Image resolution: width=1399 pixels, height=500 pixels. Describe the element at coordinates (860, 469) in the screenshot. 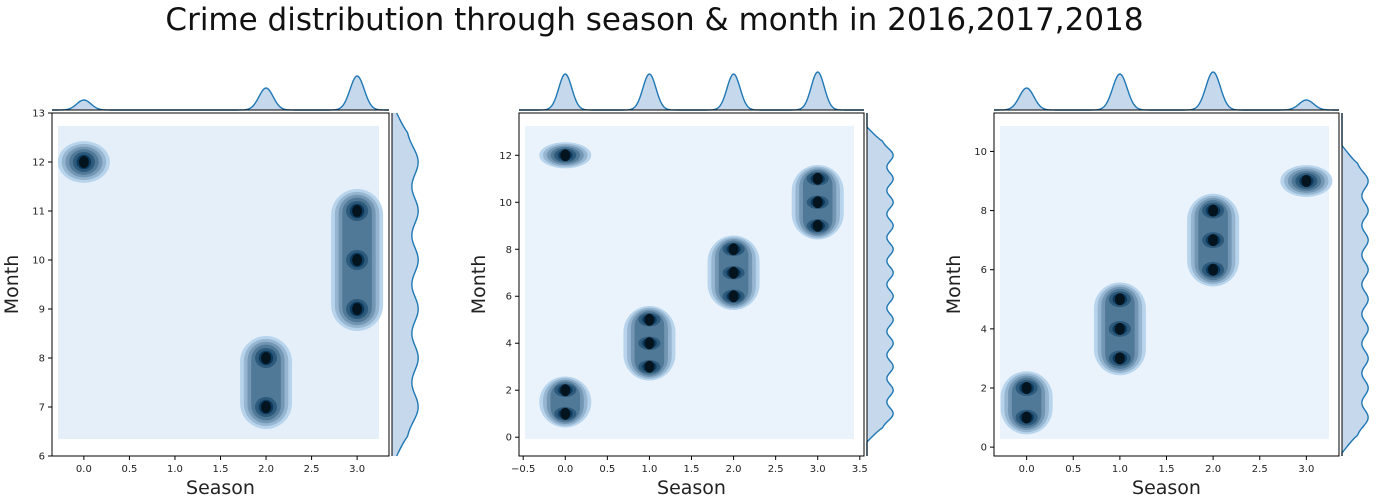

I see `x-tick-label: 3.5` at that location.